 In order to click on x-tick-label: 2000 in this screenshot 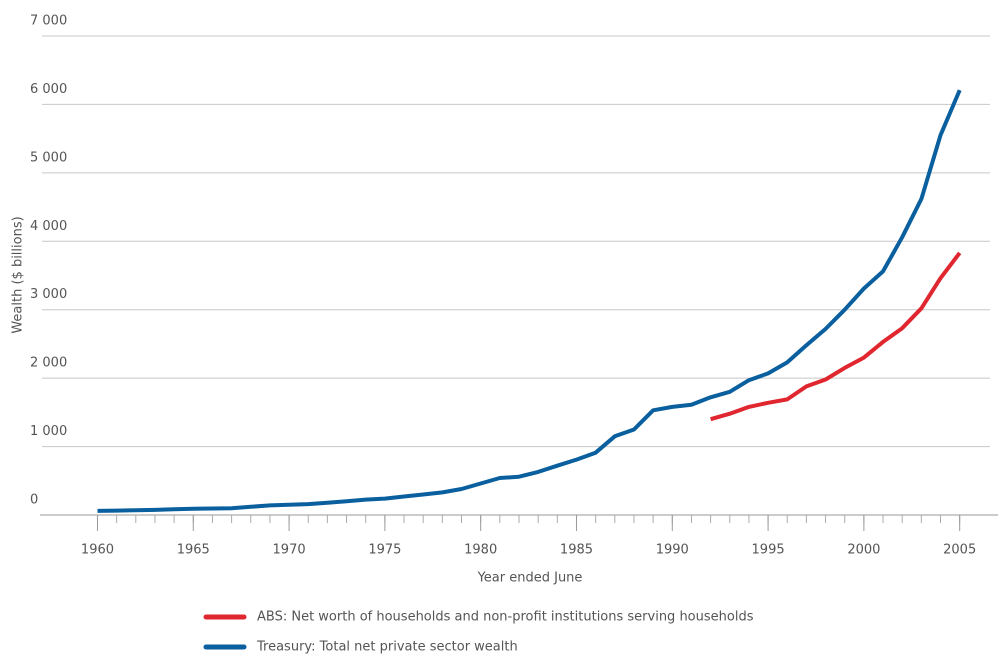, I will do `click(863, 550)`.